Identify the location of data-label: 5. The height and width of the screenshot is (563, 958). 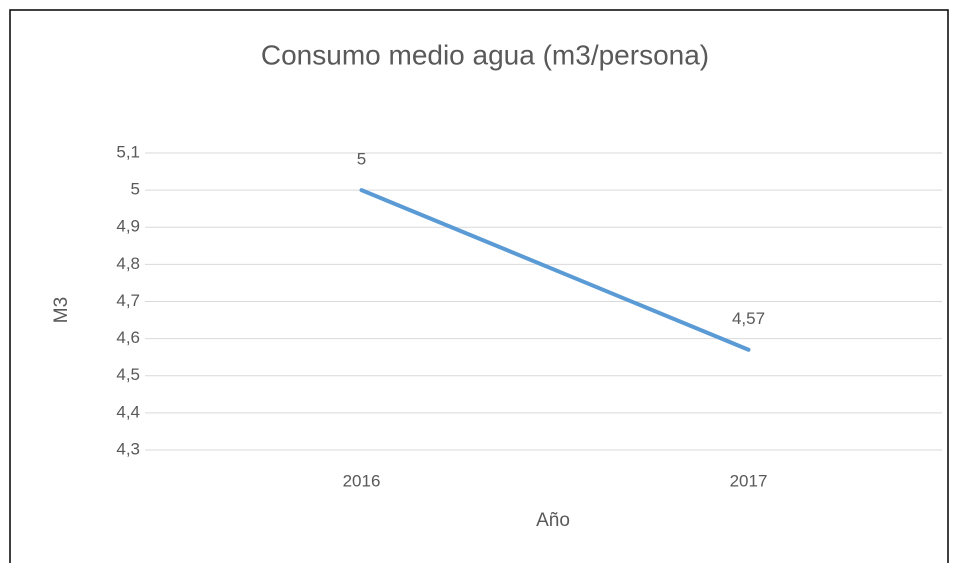
(361, 159).